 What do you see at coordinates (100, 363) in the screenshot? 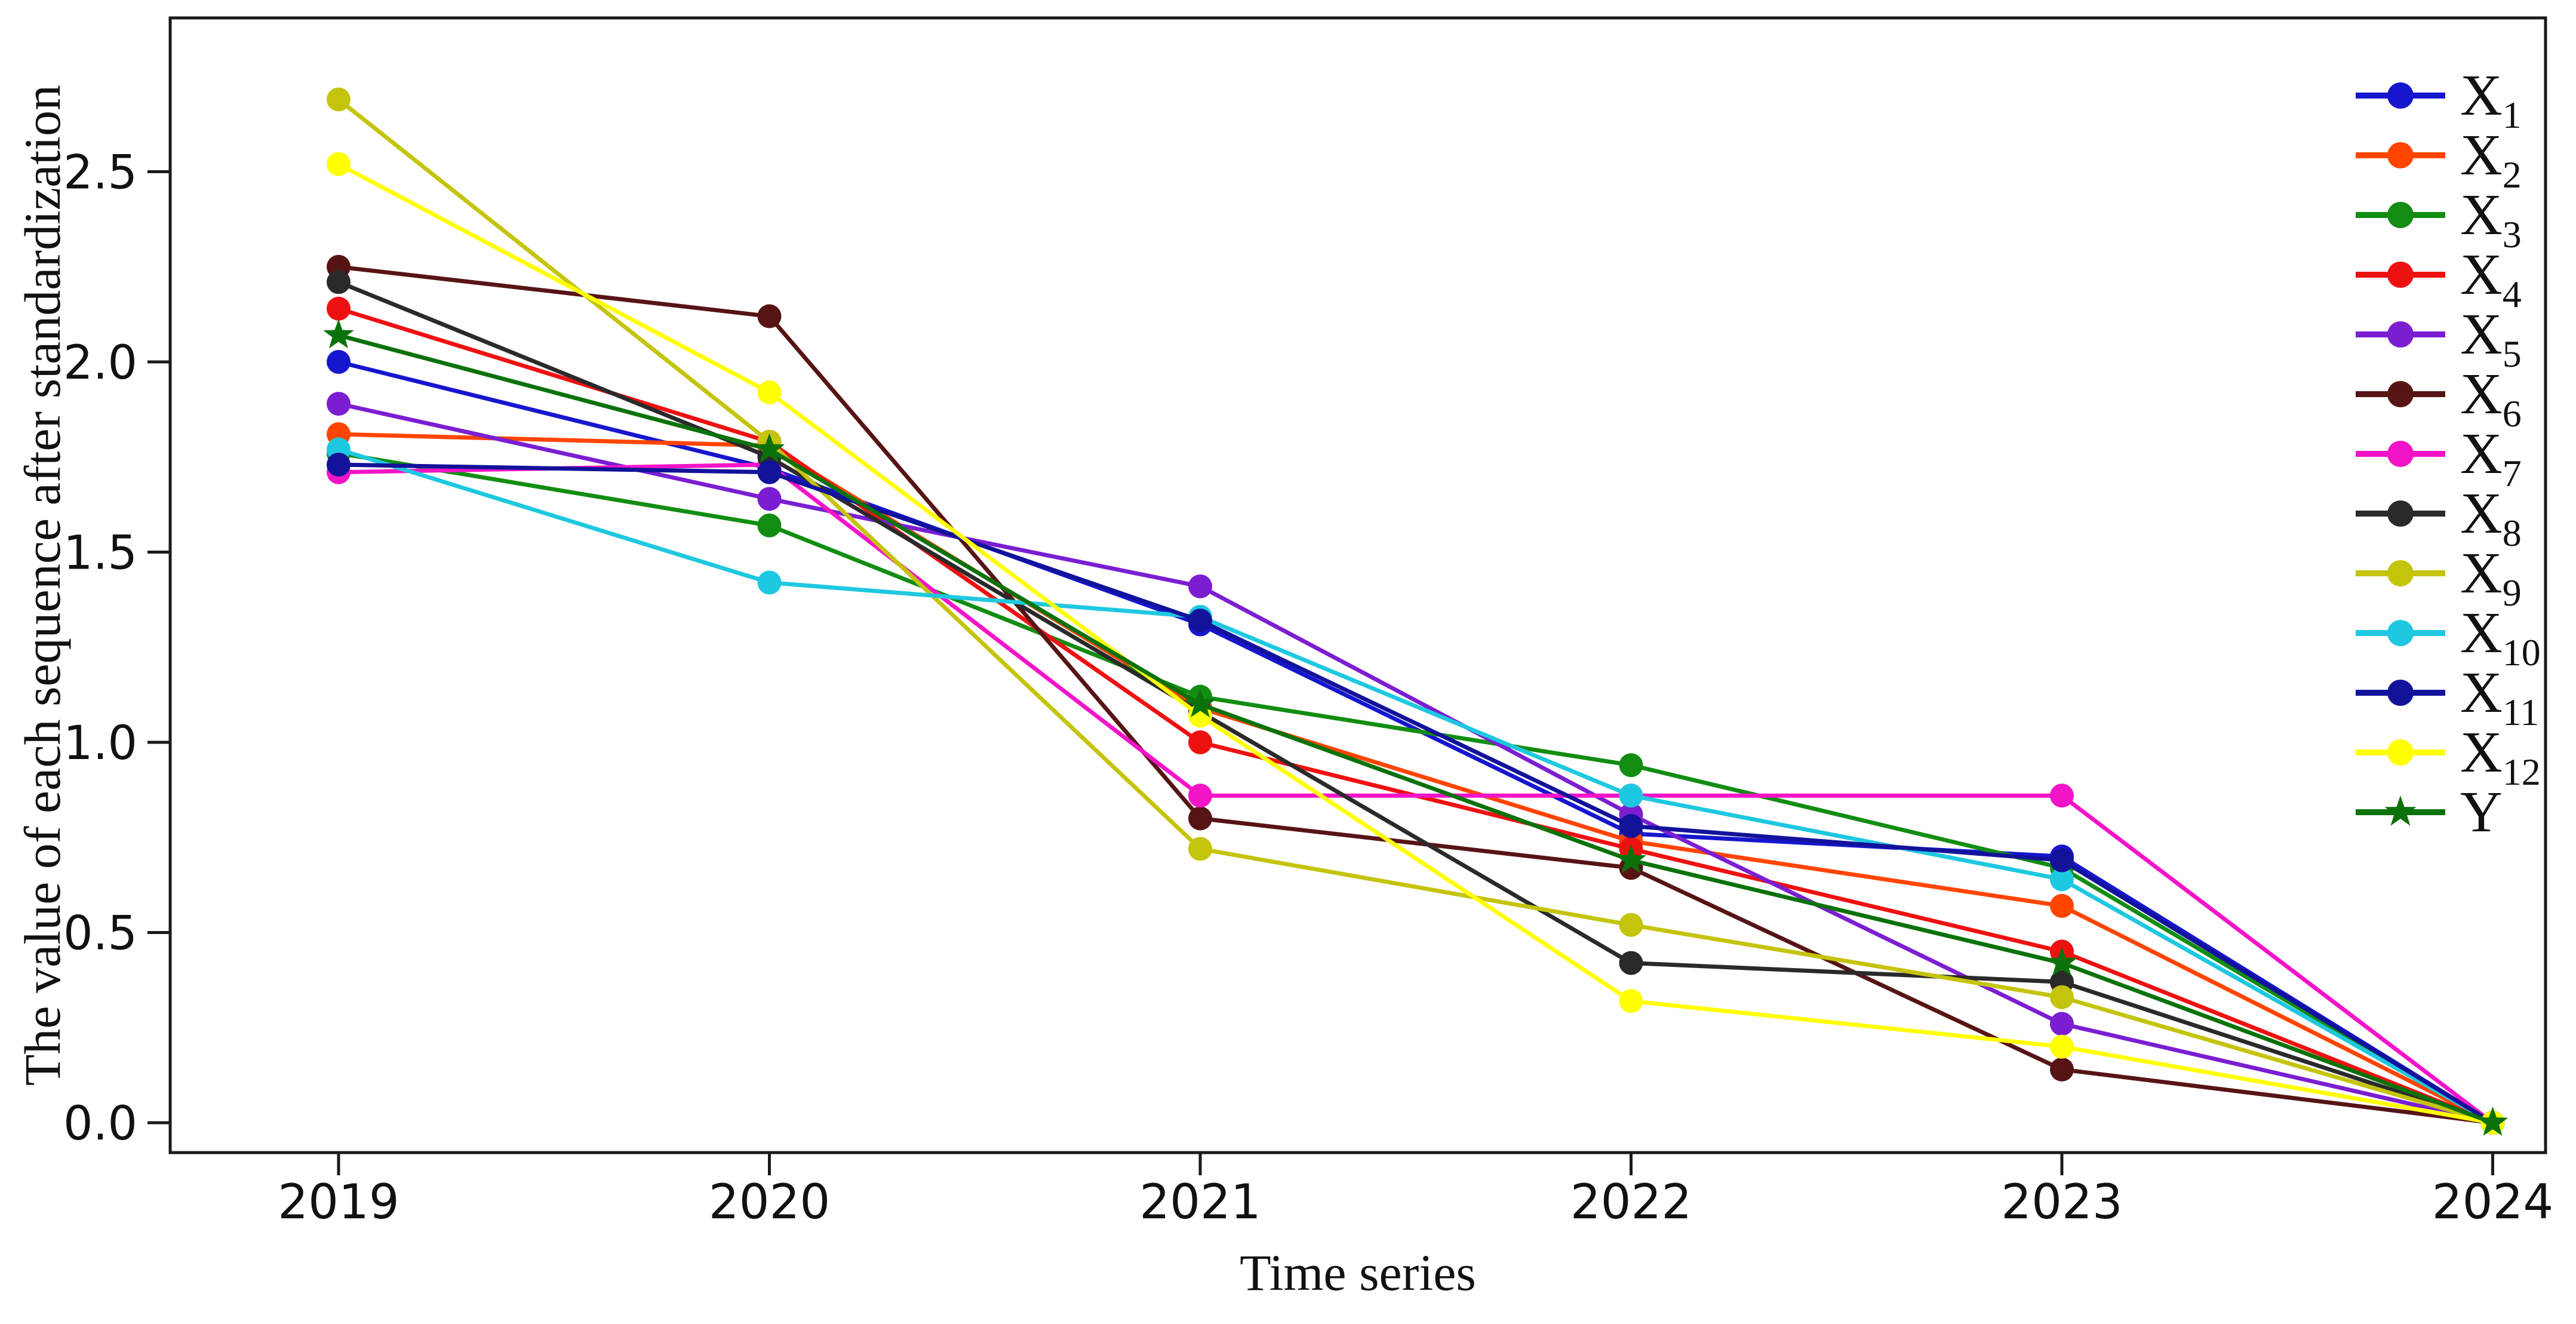
I see `y-tick-label: 2.0` at bounding box center [100, 363].